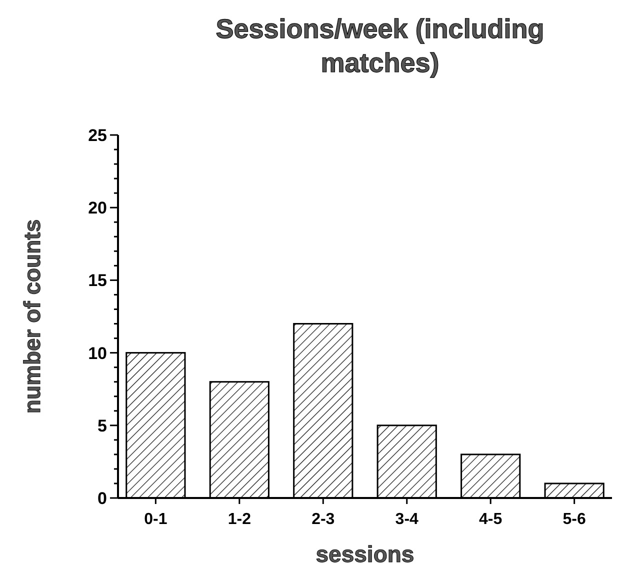 This screenshot has height=570, width=636. What do you see at coordinates (97, 135) in the screenshot?
I see `y-tick-label: 25` at bounding box center [97, 135].